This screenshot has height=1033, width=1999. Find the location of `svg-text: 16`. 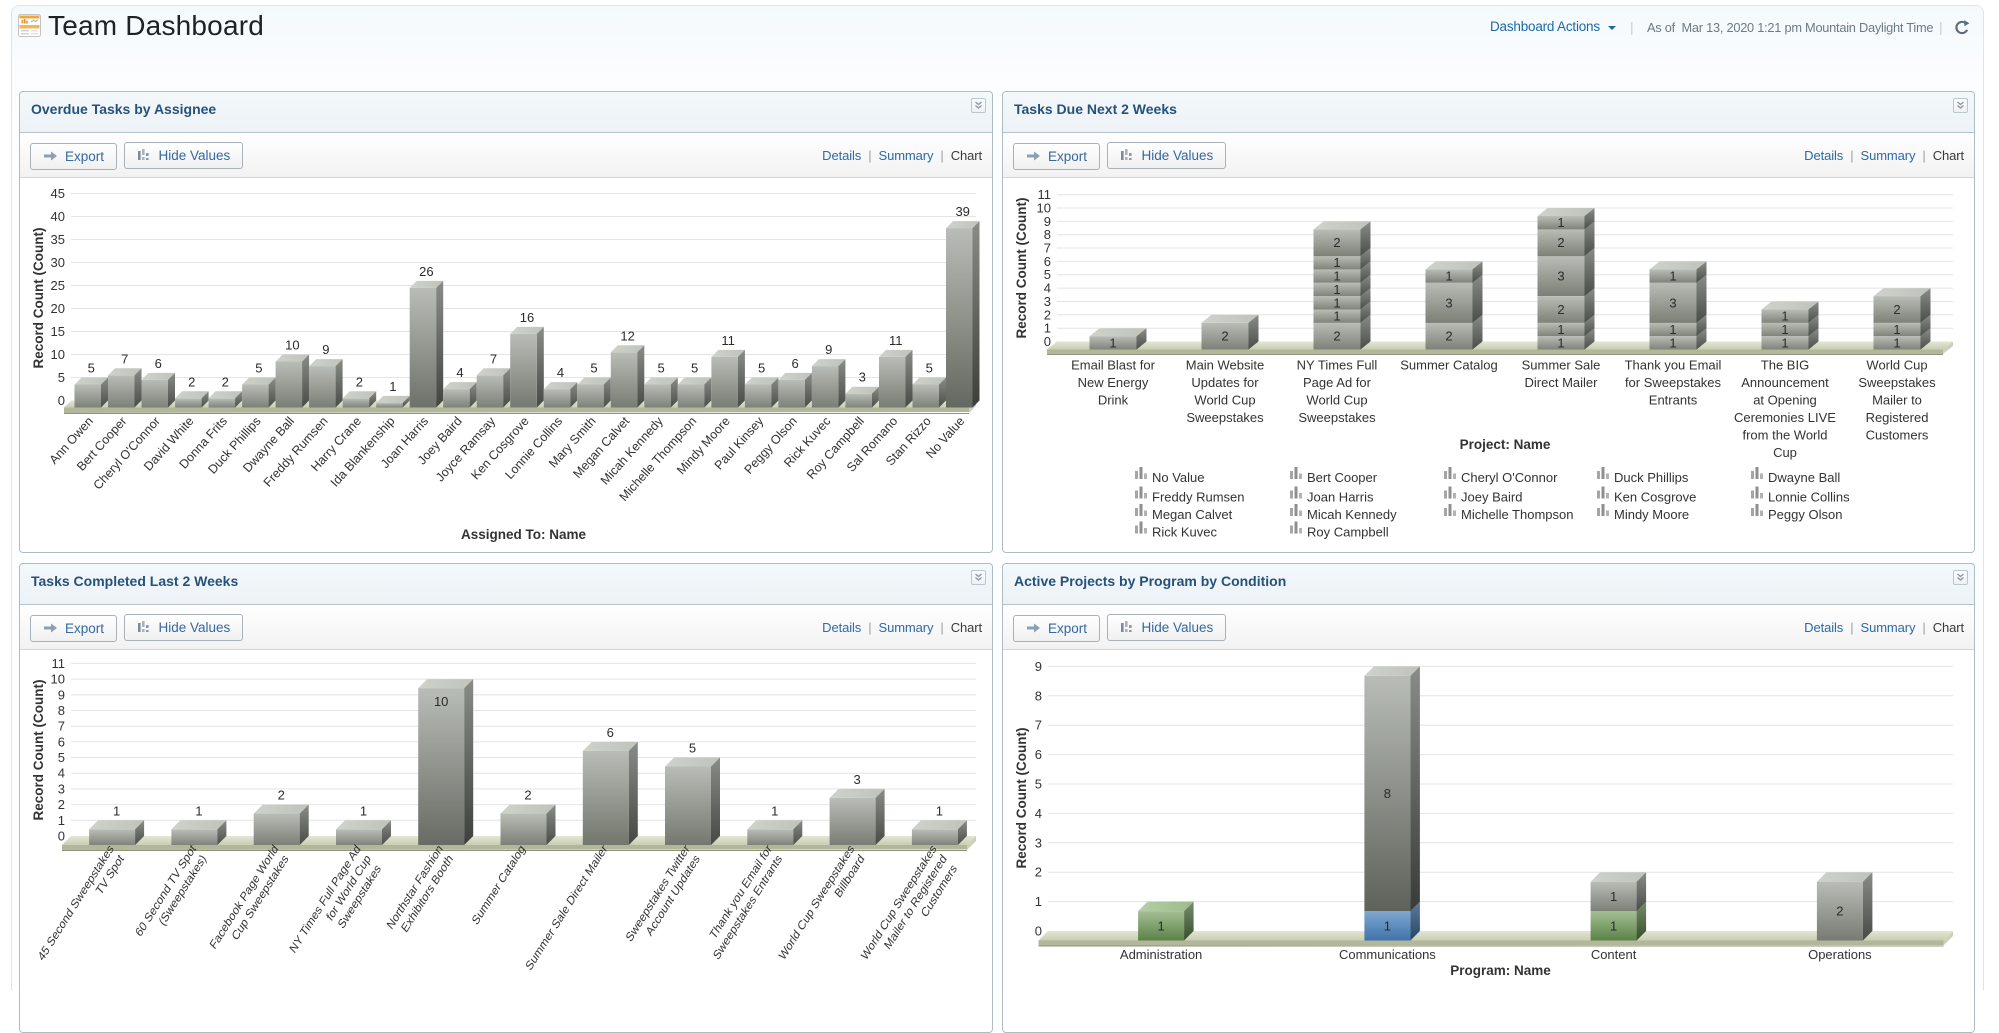

svg-text: 16 is located at coordinates (527, 317).